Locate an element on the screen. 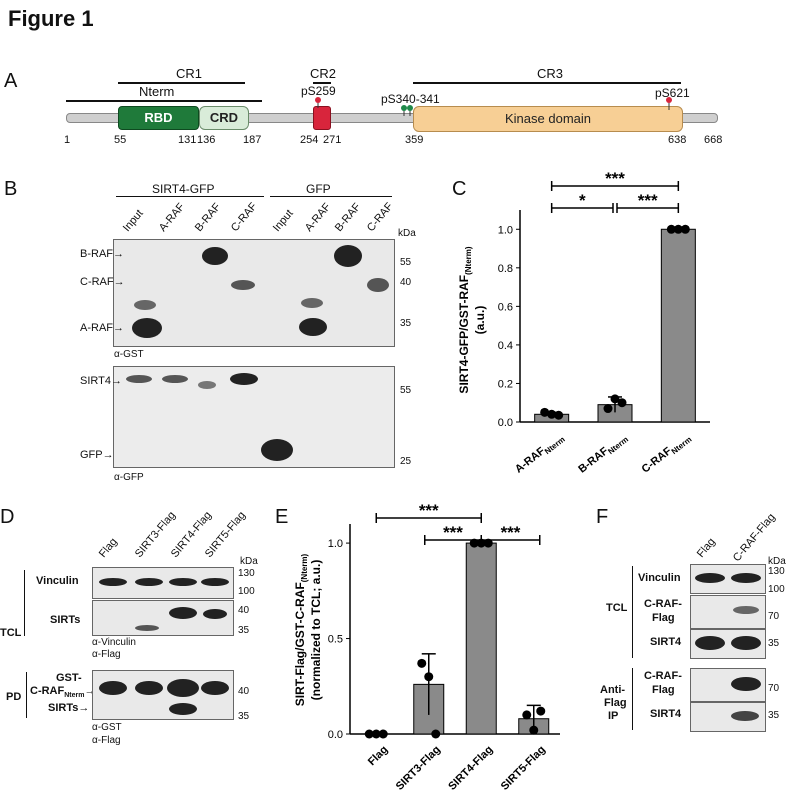 This screenshot has width=793, height=800. pos-1: 1 is located at coordinates (67, 140).